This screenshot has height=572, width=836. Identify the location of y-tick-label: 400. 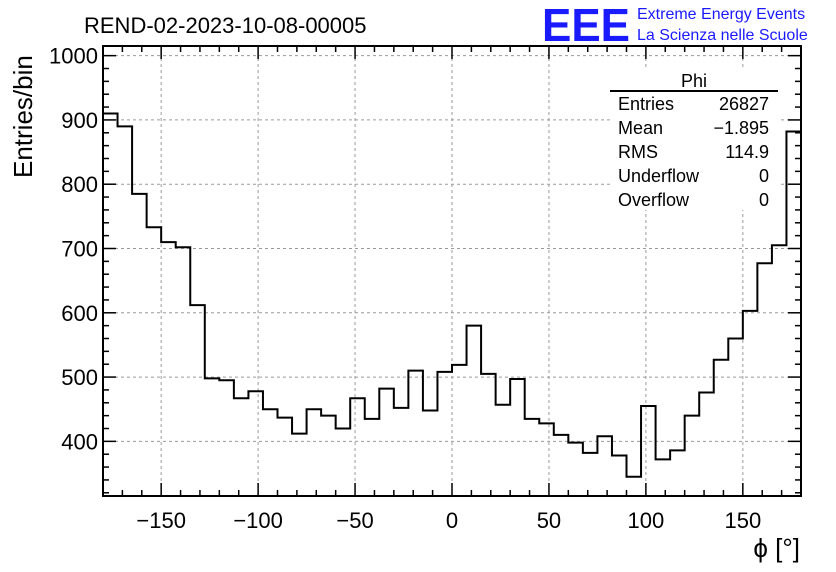
(79, 441).